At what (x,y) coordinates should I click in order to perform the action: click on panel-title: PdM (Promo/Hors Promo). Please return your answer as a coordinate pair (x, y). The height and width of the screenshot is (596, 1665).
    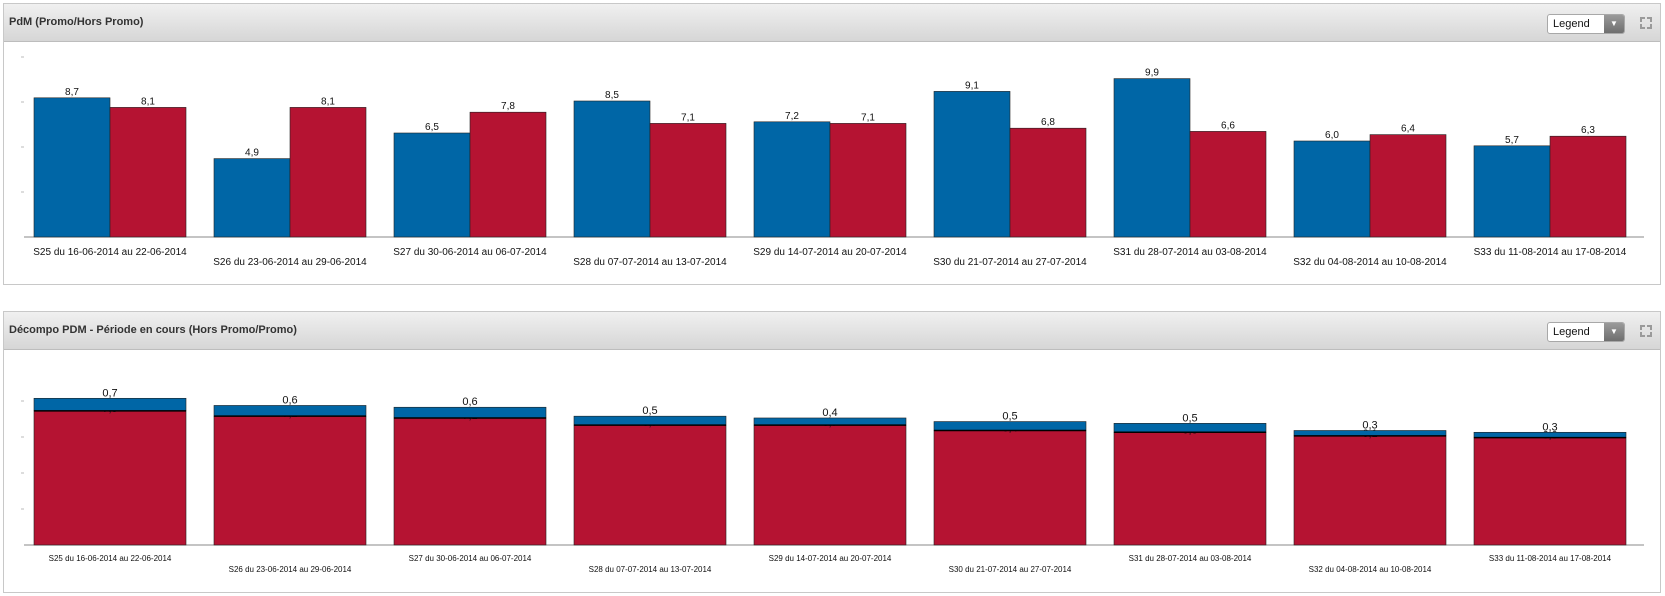
    Looking at the image, I should click on (76, 22).